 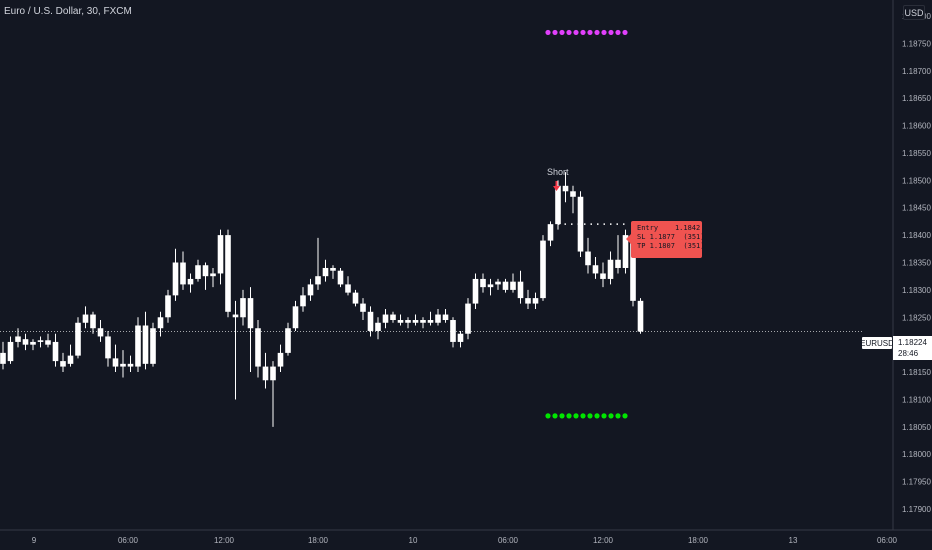 What do you see at coordinates (916, 290) in the screenshot?
I see `price-tick-label: 1.18300` at bounding box center [916, 290].